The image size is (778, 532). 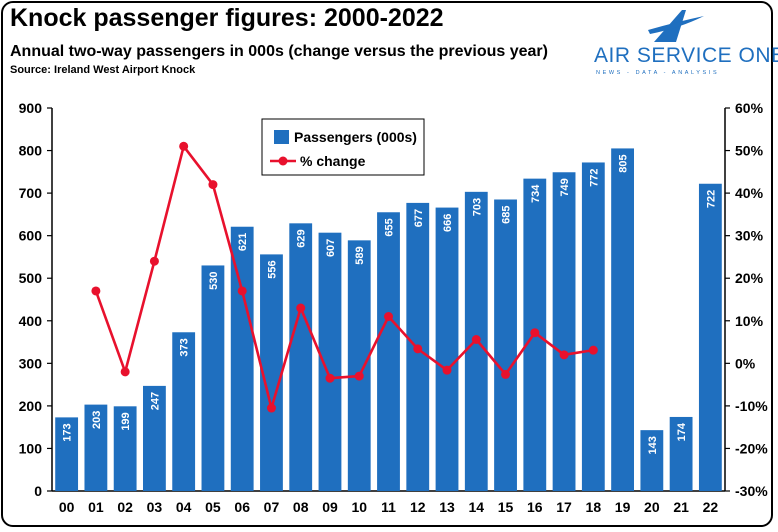 What do you see at coordinates (623, 507) in the screenshot?
I see `x-tick-label: 19` at bounding box center [623, 507].